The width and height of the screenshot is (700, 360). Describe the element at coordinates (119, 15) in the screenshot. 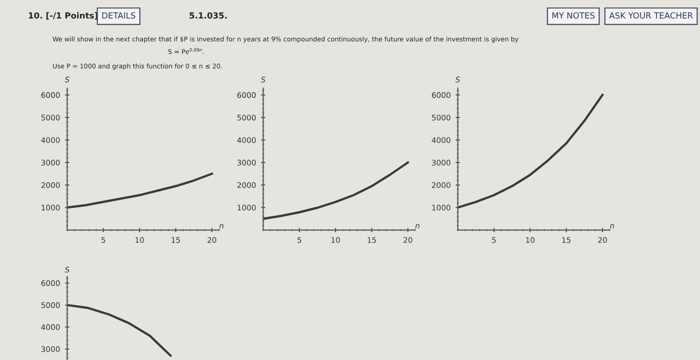

I see `text: DETAILS` at that location.